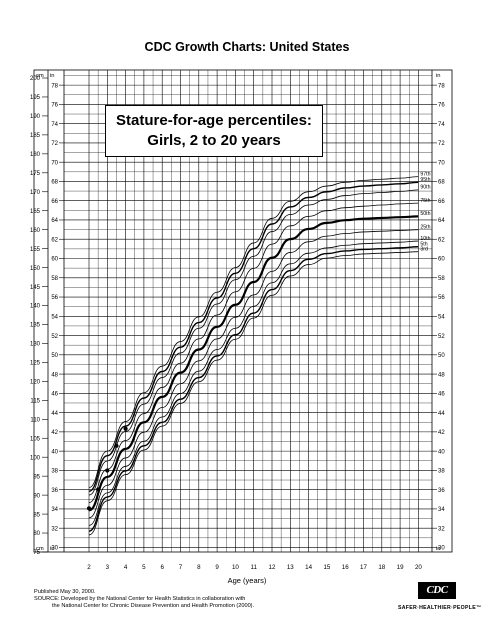  I want to click on in-tick-label-left: 68, so click(54, 183).